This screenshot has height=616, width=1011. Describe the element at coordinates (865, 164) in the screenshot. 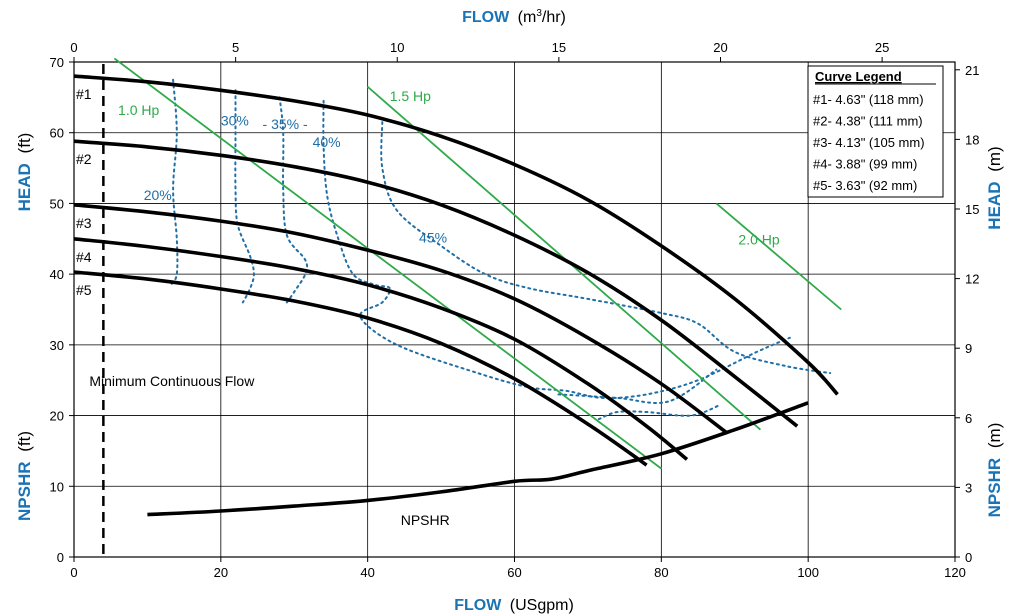

I see `legend-entry: #4- 3.88" (99 mm)` at that location.